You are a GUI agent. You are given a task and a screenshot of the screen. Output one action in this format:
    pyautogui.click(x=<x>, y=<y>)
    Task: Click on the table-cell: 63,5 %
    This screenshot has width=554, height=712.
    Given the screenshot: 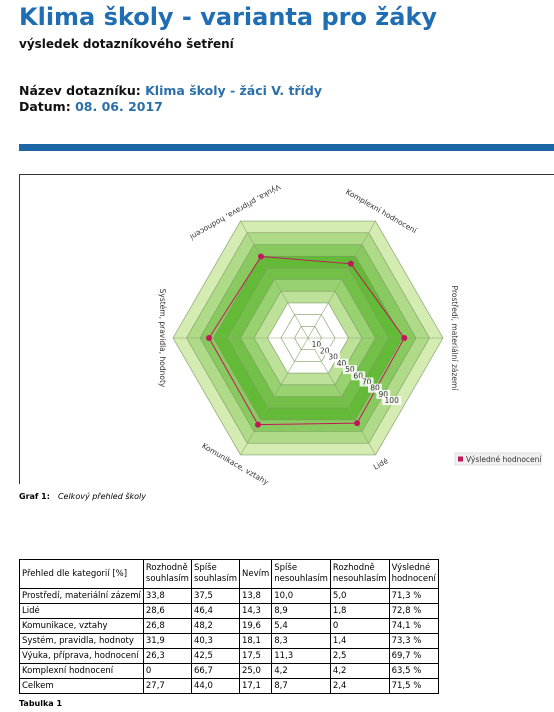 What is the action you would take?
    pyautogui.click(x=413, y=671)
    